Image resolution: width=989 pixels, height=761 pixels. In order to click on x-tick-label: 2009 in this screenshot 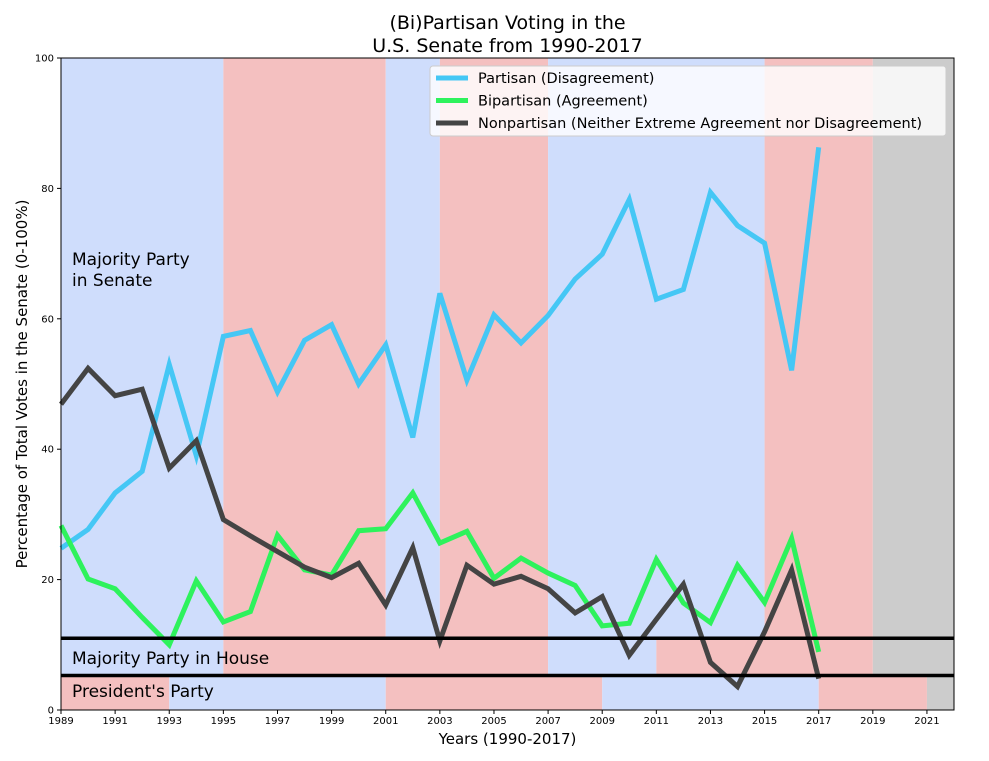, I will do `click(601, 721)`.